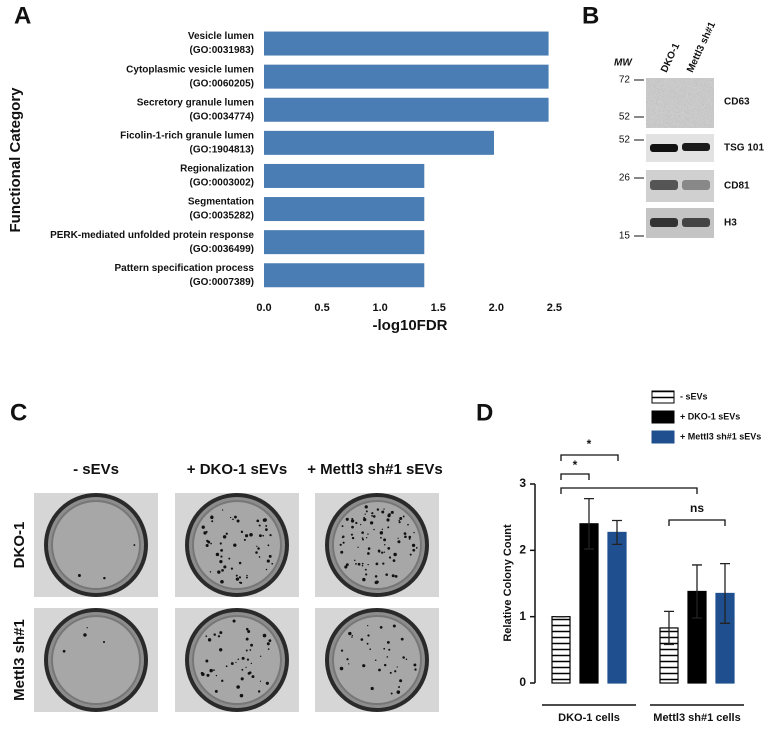  What do you see at coordinates (152, 235) in the screenshot?
I see `category-label: PERK-mediated unfolded protein response` at bounding box center [152, 235].